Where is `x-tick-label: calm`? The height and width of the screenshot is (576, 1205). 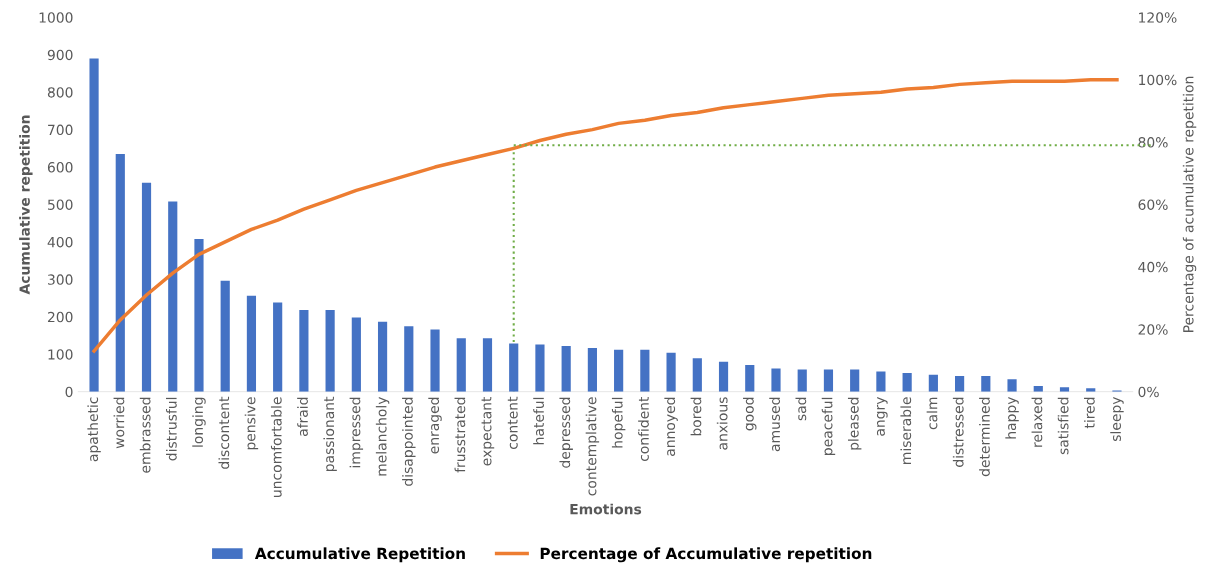
x-tick-label: calm is located at coordinates (932, 413).